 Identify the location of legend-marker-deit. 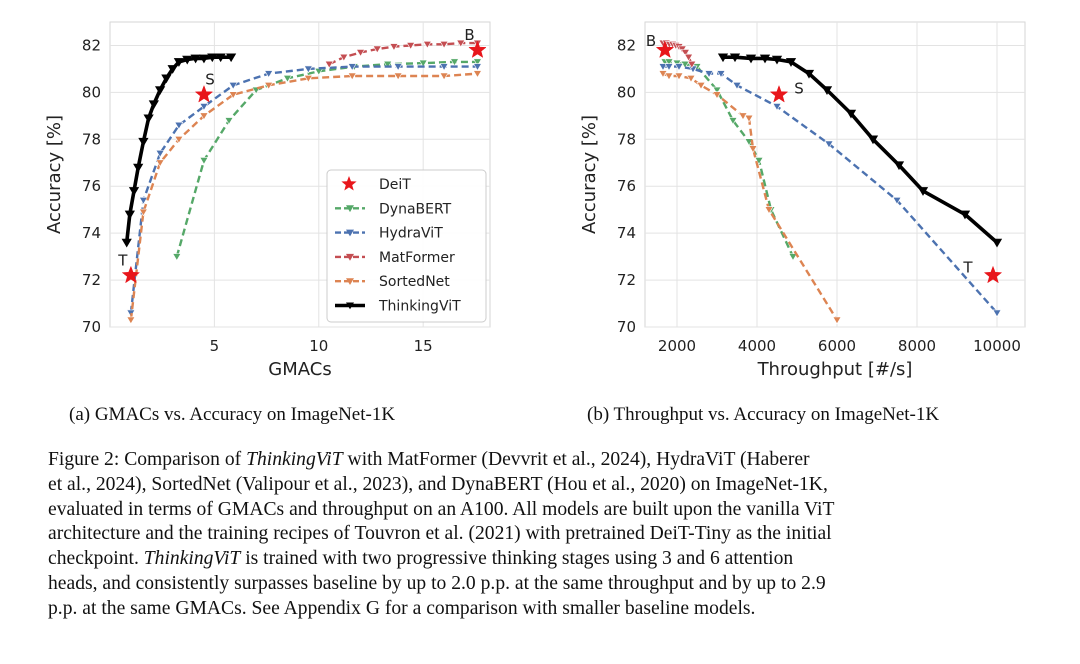
(349, 183).